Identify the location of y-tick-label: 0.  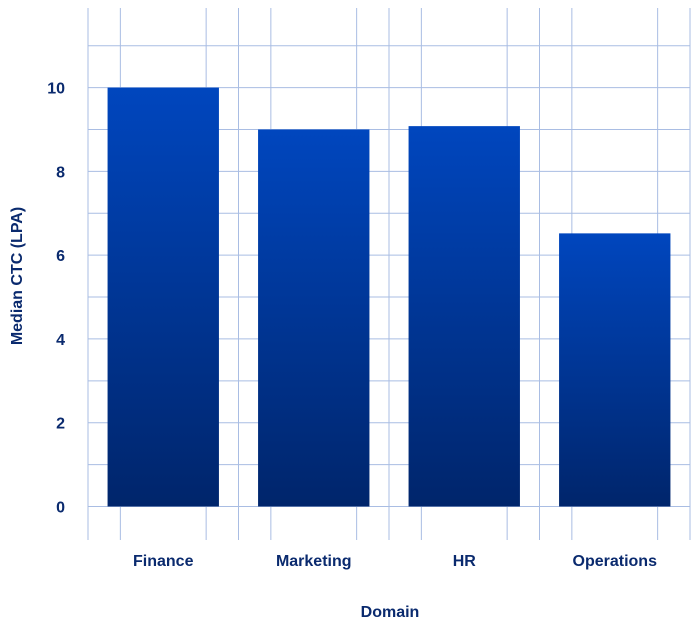
(60, 507).